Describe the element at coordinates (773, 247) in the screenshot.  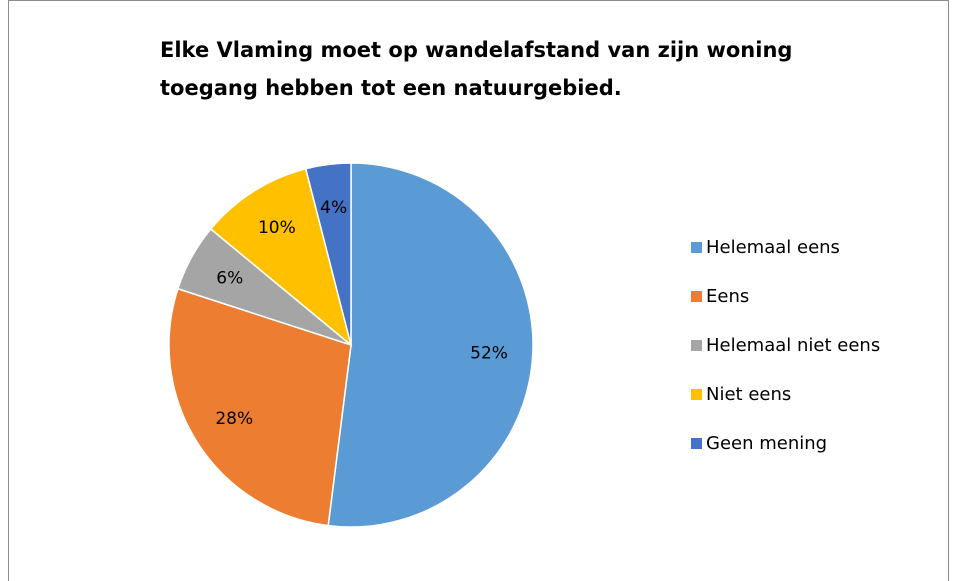
I see `legend-label: Helemaal eens` at that location.